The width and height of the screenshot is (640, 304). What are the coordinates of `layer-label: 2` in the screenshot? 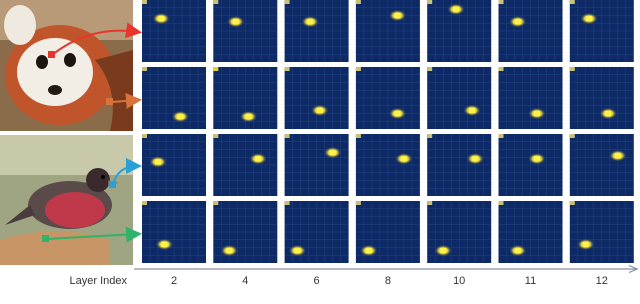 It's located at (174, 281).